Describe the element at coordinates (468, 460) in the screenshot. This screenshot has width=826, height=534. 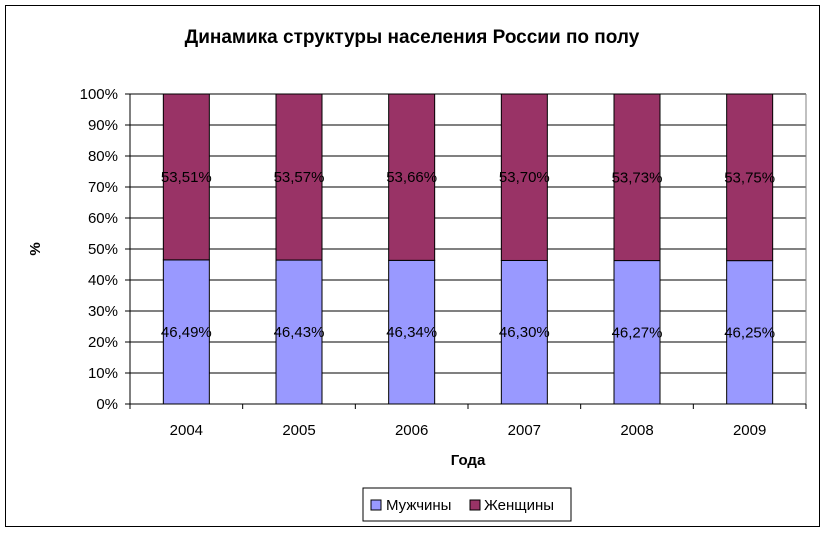
I see `x-axis-title: Года` at that location.